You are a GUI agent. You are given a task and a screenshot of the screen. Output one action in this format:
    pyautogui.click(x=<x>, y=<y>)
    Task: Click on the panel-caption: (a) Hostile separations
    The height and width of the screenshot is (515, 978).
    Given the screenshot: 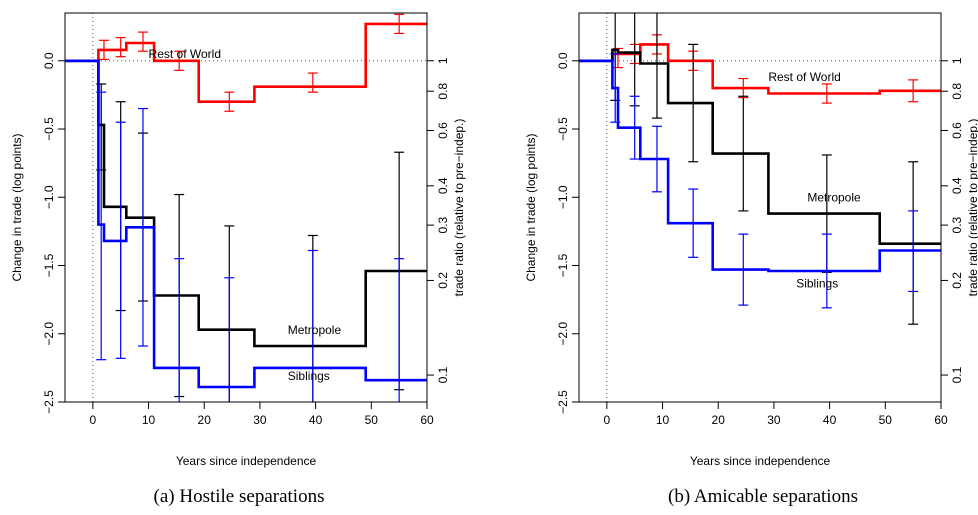 What is the action you would take?
    pyautogui.click(x=239, y=496)
    